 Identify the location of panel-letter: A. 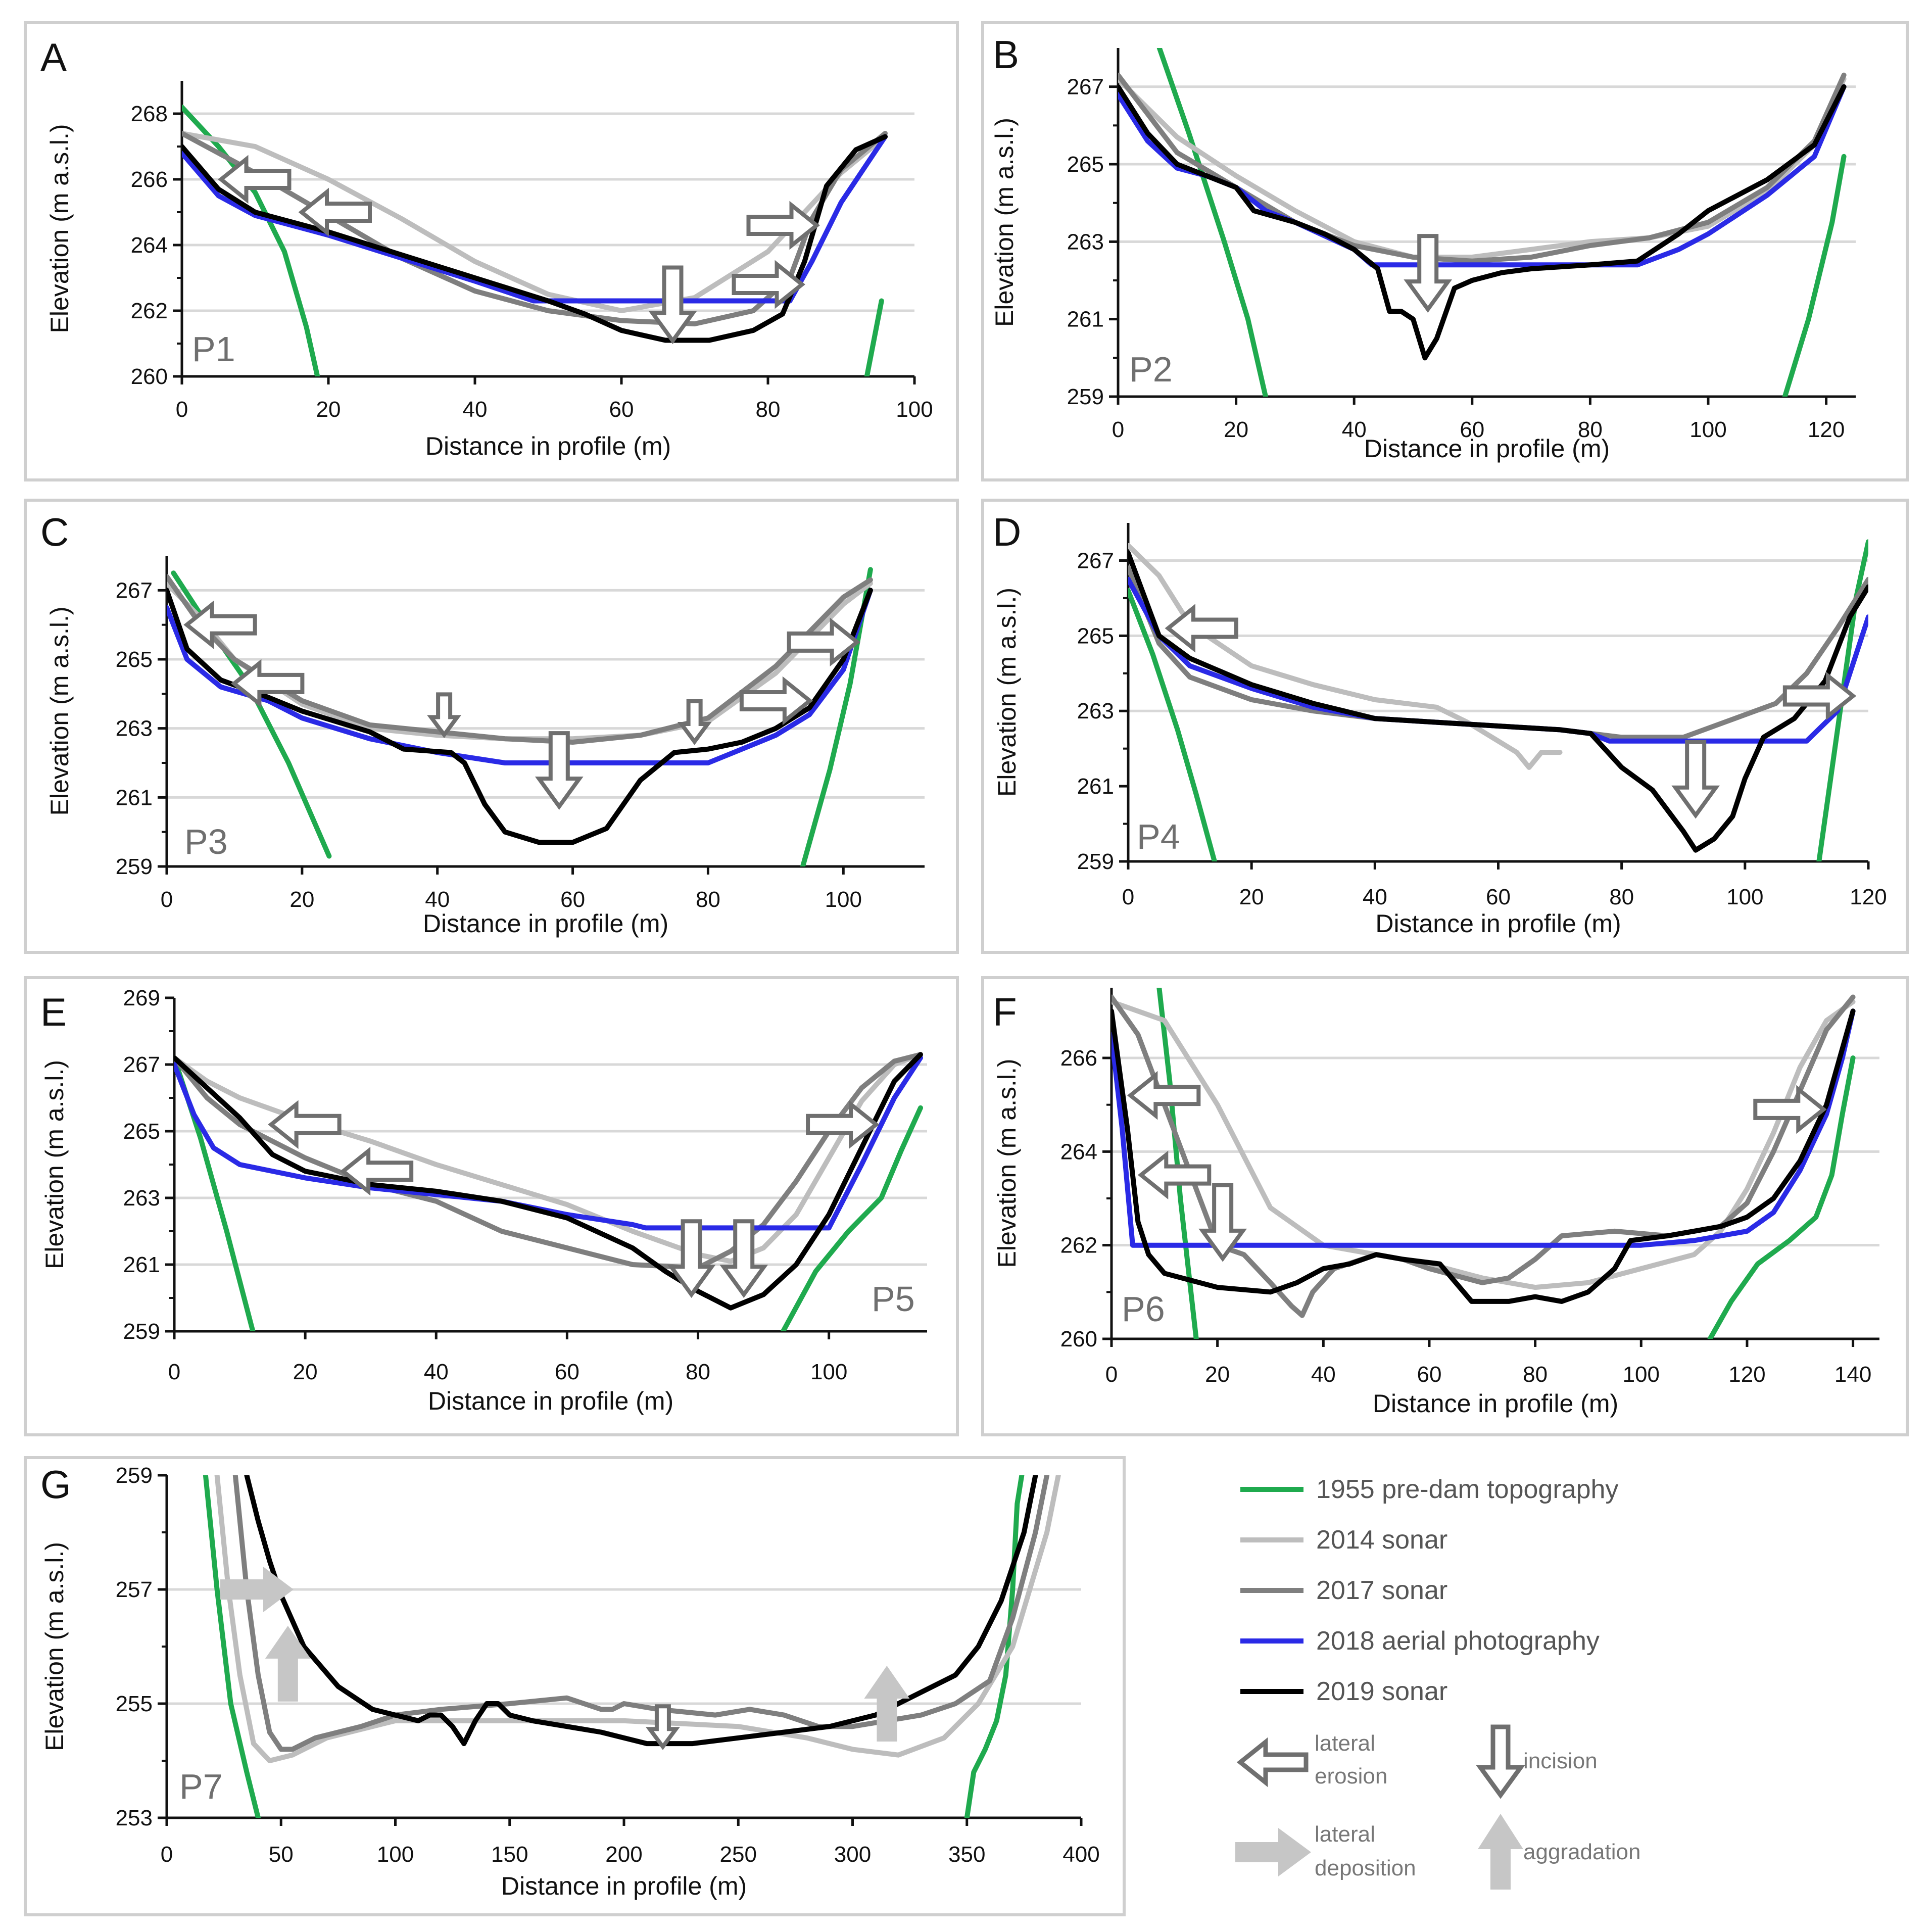
(54, 57).